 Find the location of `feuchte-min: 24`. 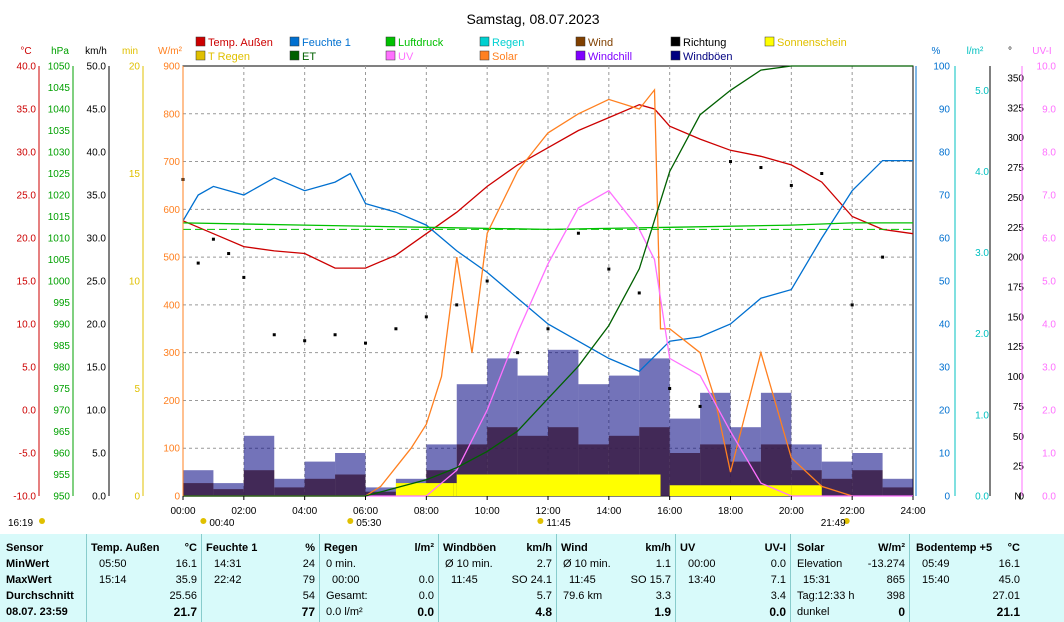

feuchte-min: 24 is located at coordinates (308, 564).